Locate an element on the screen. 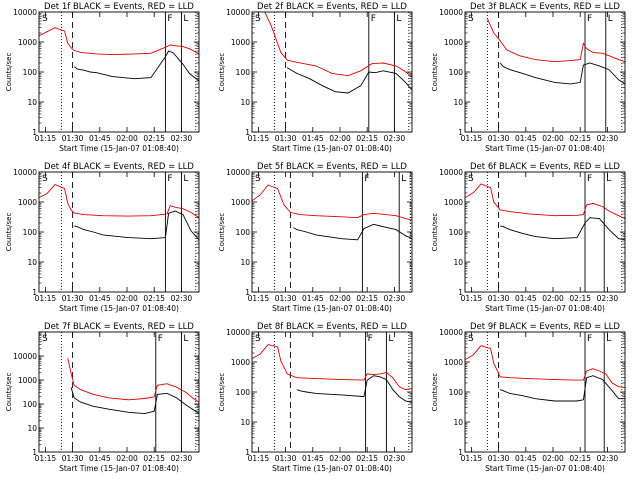 This screenshot has width=640, height=480. plot-title: Det 6f BLACK = Events, RED = LLD is located at coordinates (545, 167).